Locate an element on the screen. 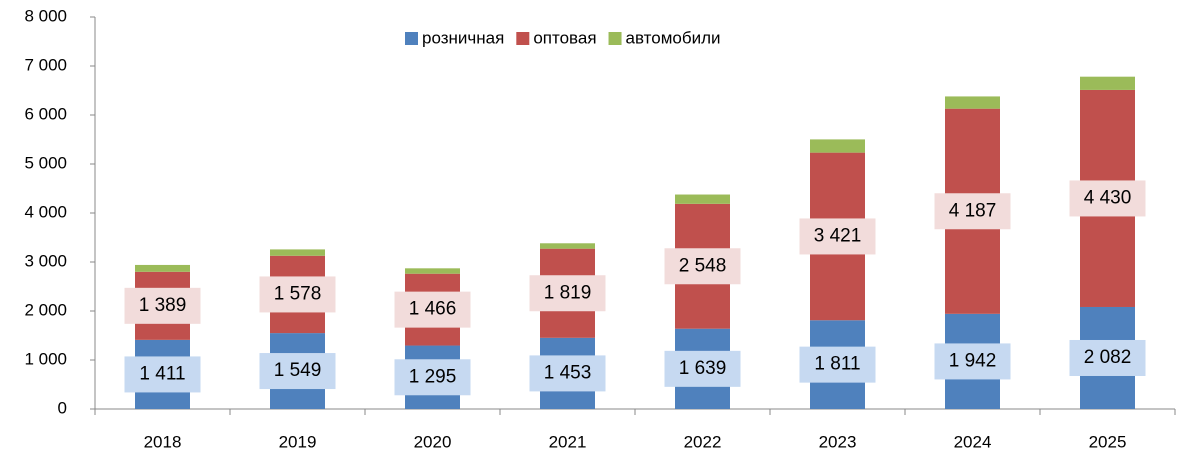  legend-label: оптовая is located at coordinates (564, 37).